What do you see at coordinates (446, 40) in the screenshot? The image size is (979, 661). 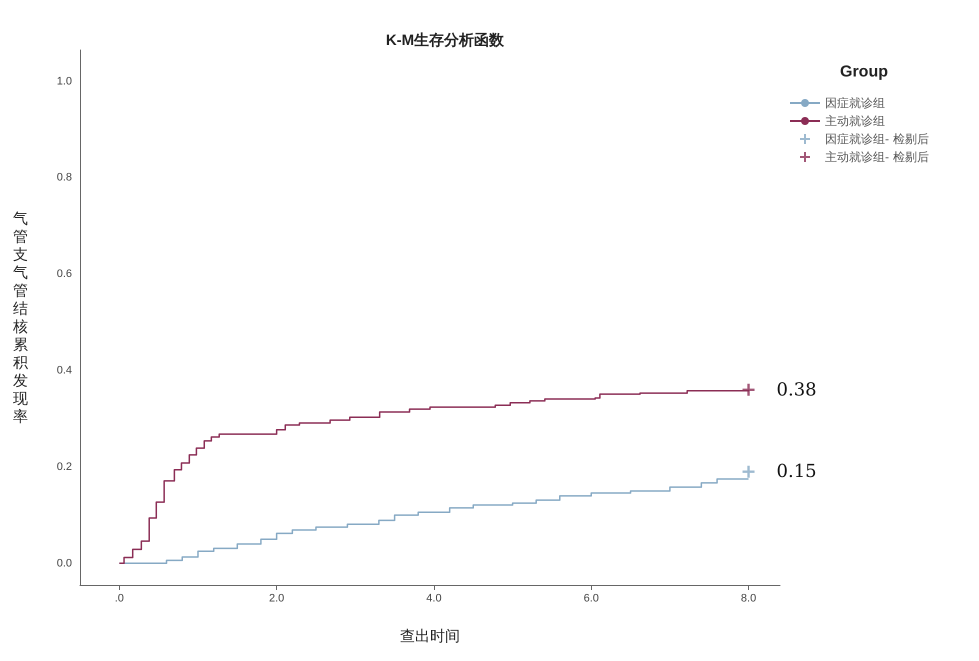 I see `chart-title: K-M生存分析函数` at bounding box center [446, 40].